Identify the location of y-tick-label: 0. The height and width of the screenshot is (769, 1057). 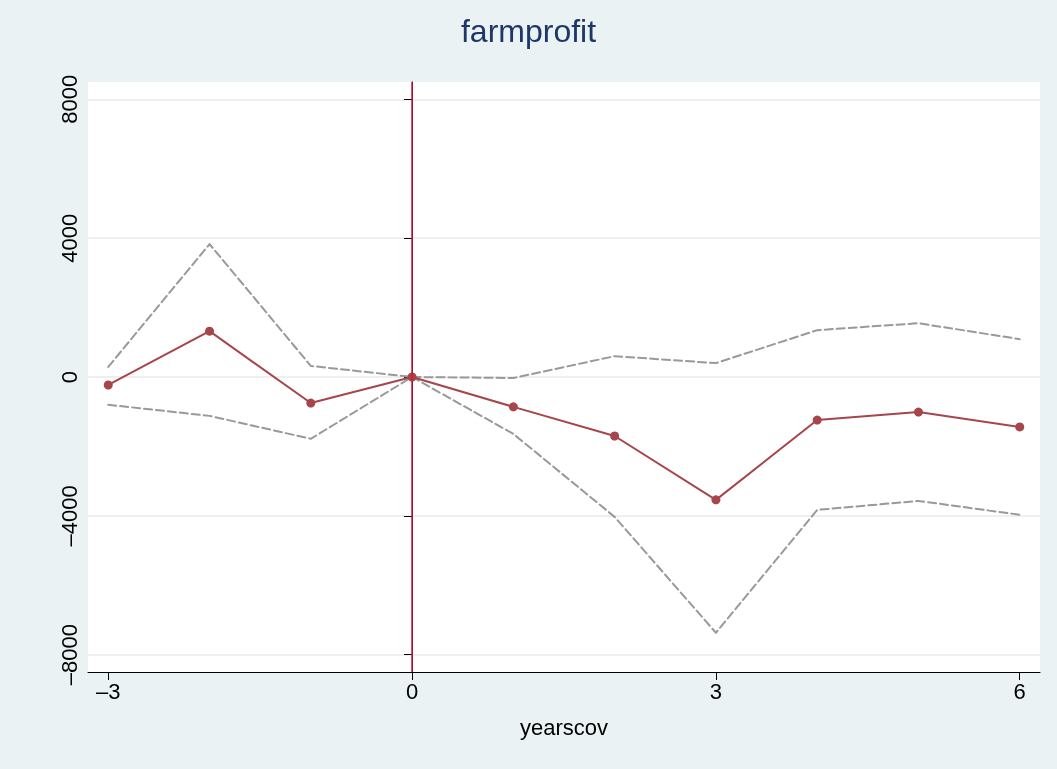
(69, 377).